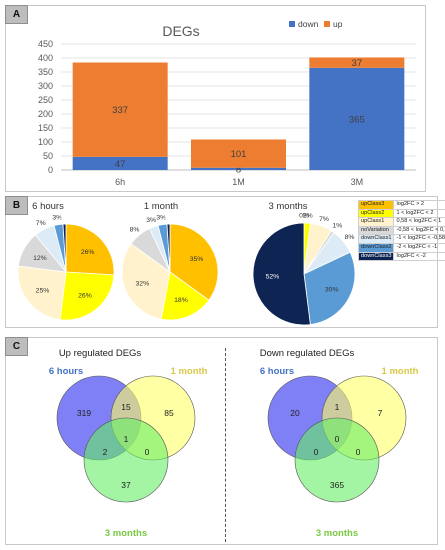  Describe the element at coordinates (307, 353) in the screenshot. I see `venn-title: Down regulated DEGs` at that location.